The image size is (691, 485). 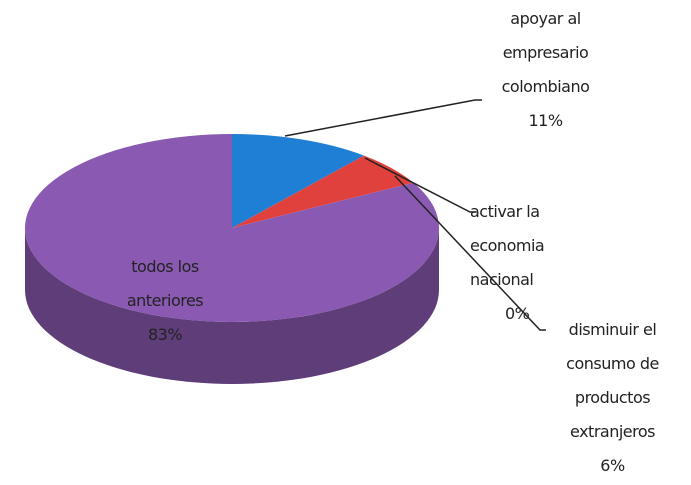 What do you see at coordinates (517, 313) in the screenshot?
I see `value-label: 0%` at bounding box center [517, 313].